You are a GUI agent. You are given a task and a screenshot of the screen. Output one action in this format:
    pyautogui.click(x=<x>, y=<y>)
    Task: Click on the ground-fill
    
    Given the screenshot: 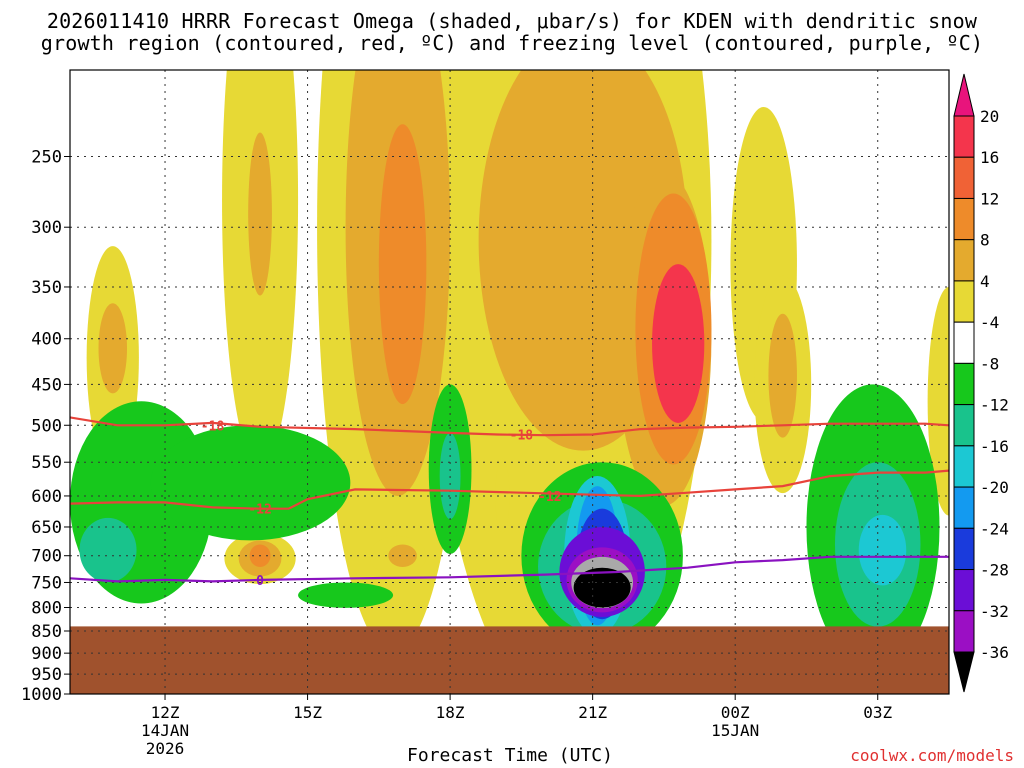 What is the action you would take?
    pyautogui.click(x=509, y=660)
    